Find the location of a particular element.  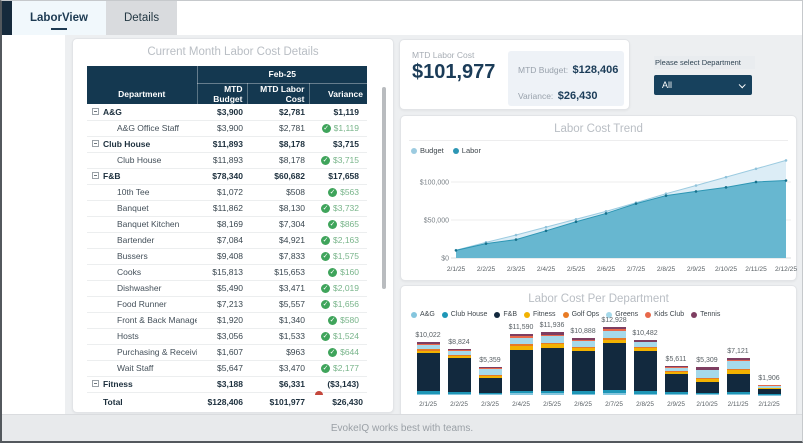

svg-text: 2/5/25 is located at coordinates (576, 269).